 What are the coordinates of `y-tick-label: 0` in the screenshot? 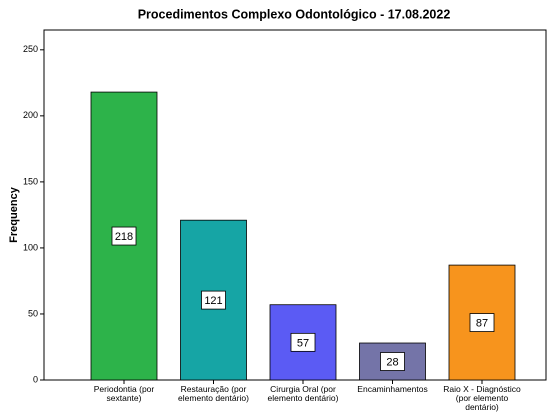 It's located at (35, 379).